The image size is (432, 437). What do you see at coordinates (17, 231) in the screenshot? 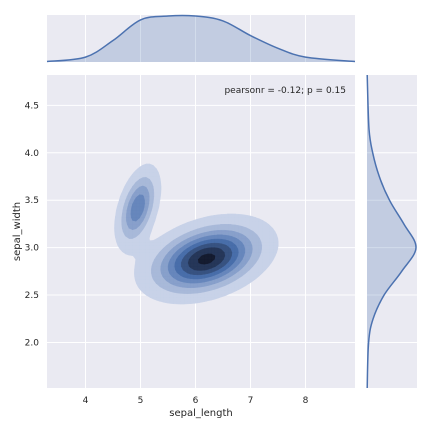
I see `y-axis-label: sepal_width` at bounding box center [17, 231].